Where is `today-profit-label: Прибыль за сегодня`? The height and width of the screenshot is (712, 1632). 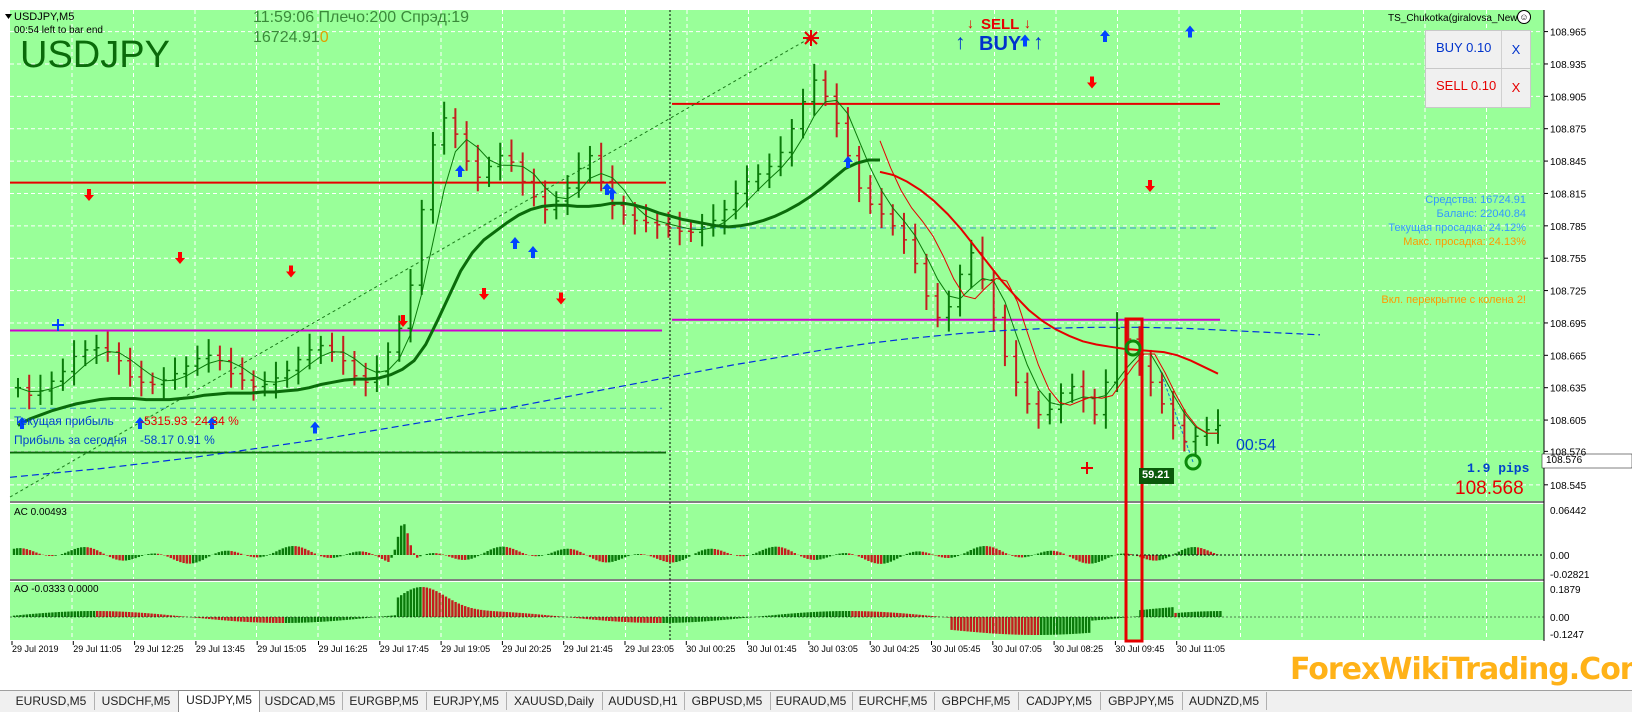
today-profit-label: Прибыль за сегодня is located at coordinates (70, 440).